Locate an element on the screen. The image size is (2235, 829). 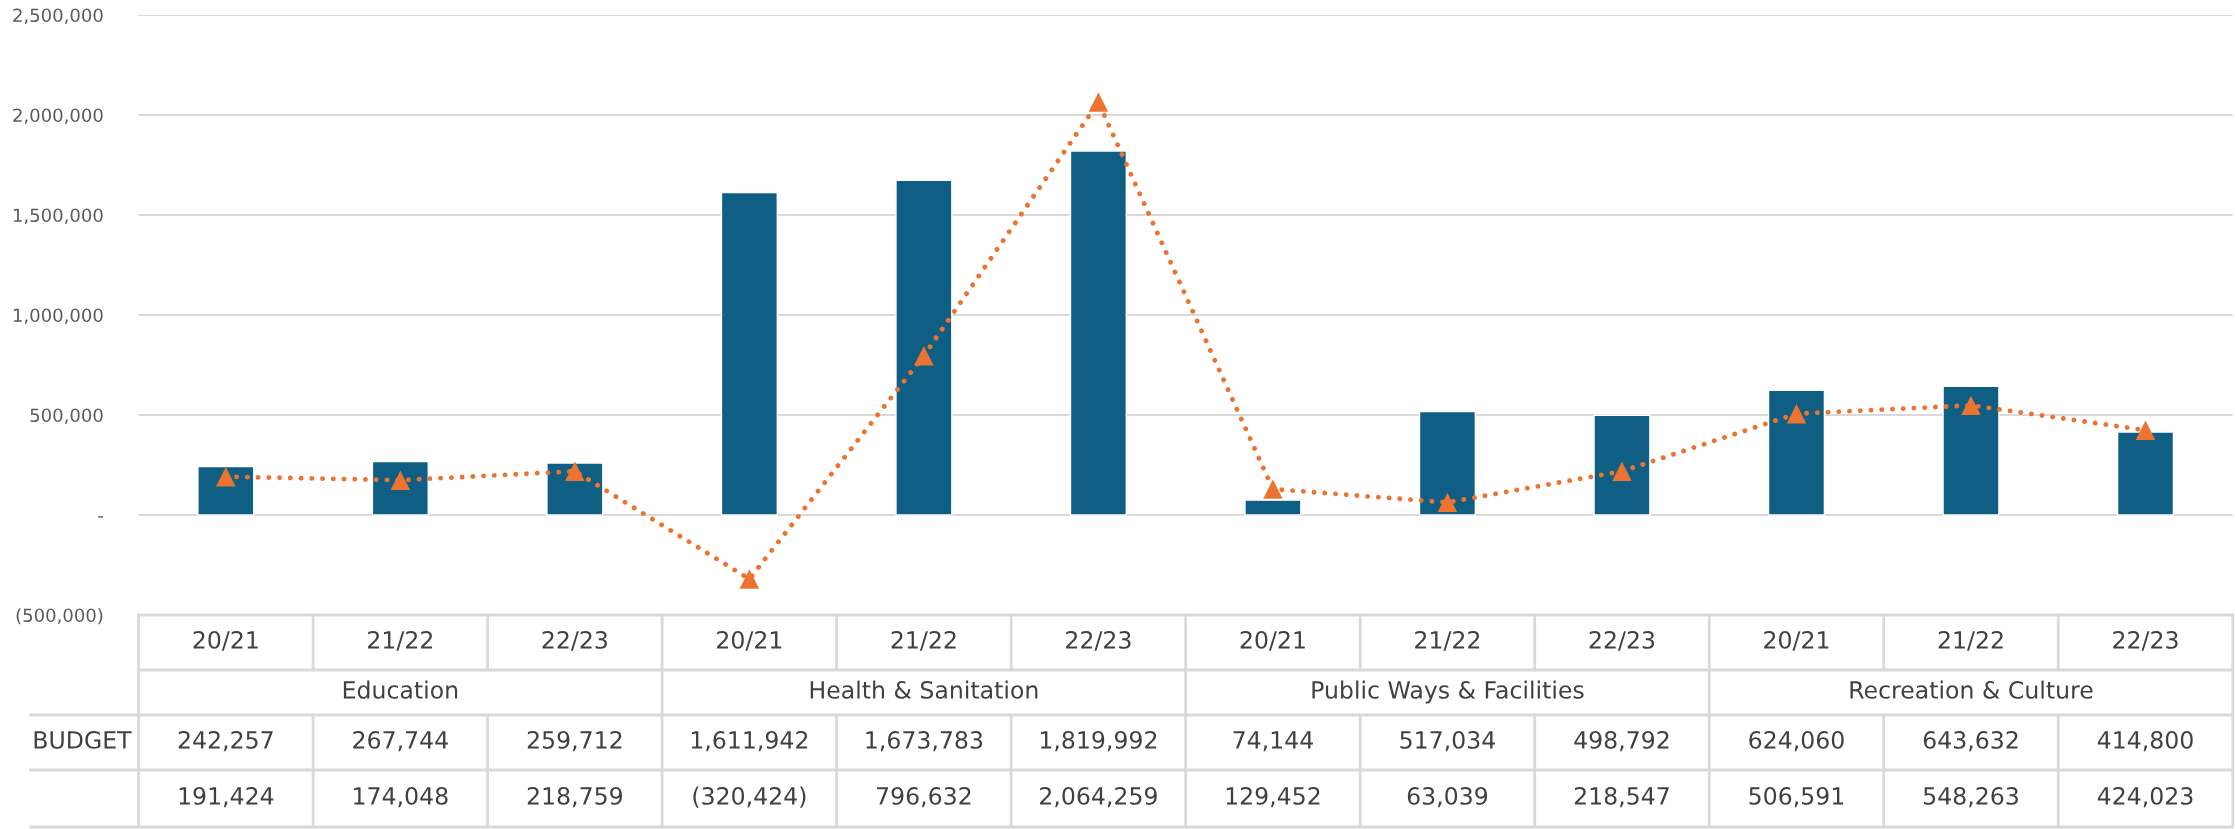
y-tick-label: 1,500,000 is located at coordinates (58, 216).